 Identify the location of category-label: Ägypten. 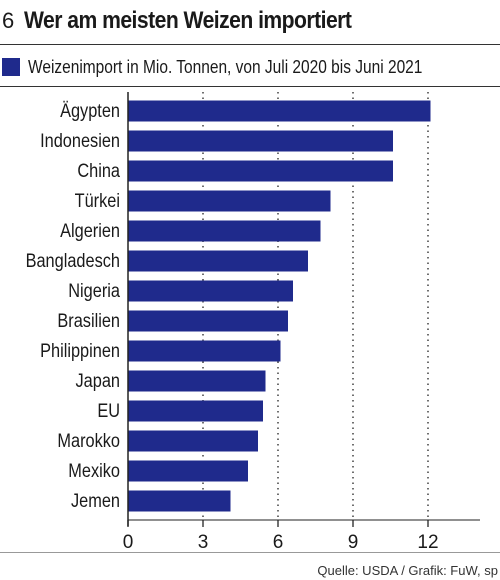
(90, 110).